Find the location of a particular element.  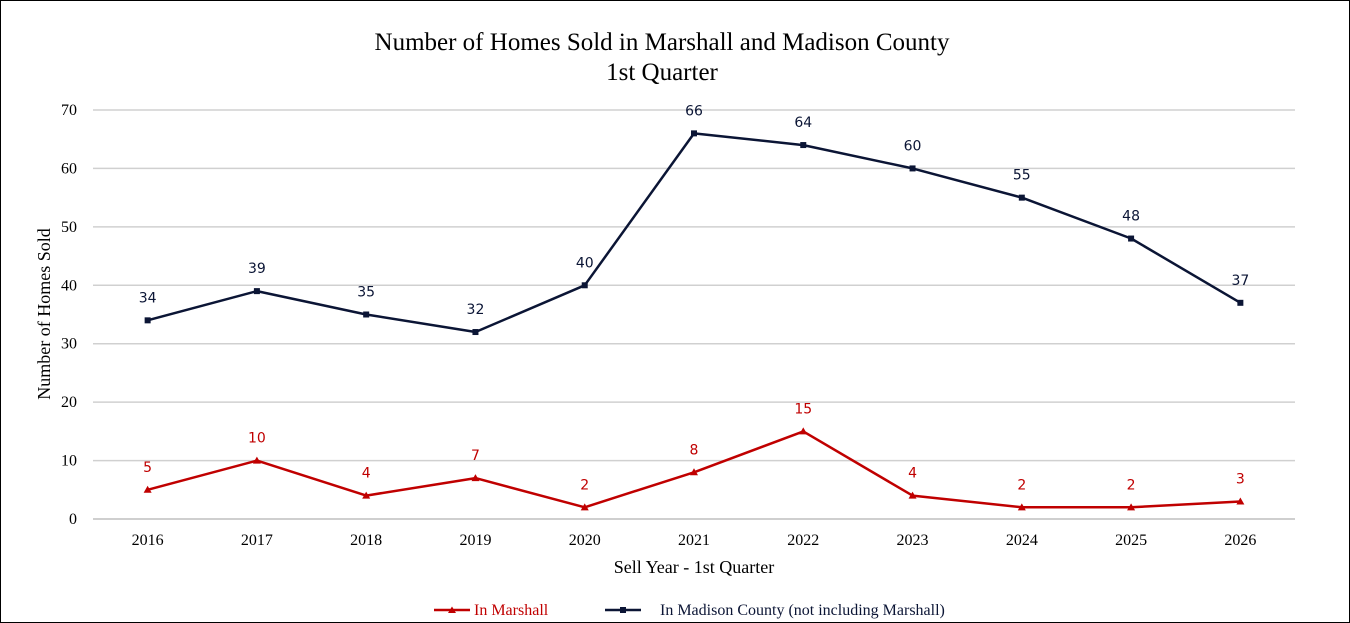

series-0: 5 10 4 7 2 8 15 4 2 2 3 is located at coordinates (694, 456).